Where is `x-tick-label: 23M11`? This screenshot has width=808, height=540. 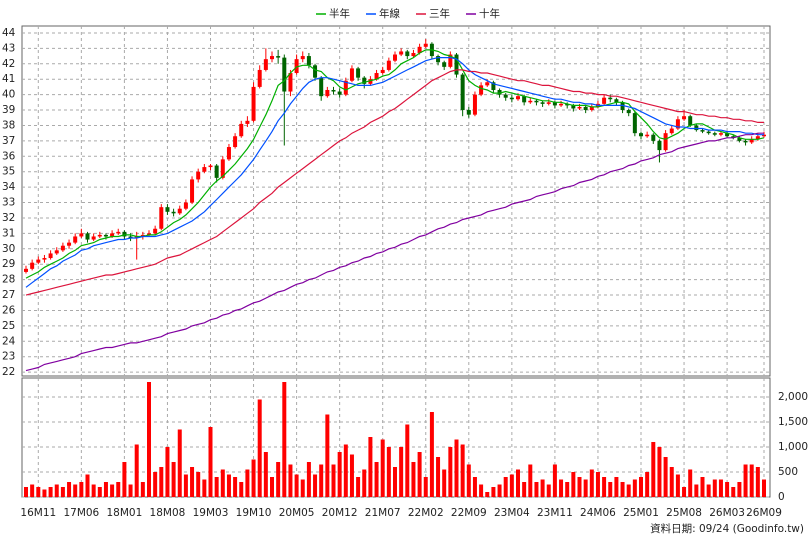 x-tick-label: 23M11 is located at coordinates (555, 513).